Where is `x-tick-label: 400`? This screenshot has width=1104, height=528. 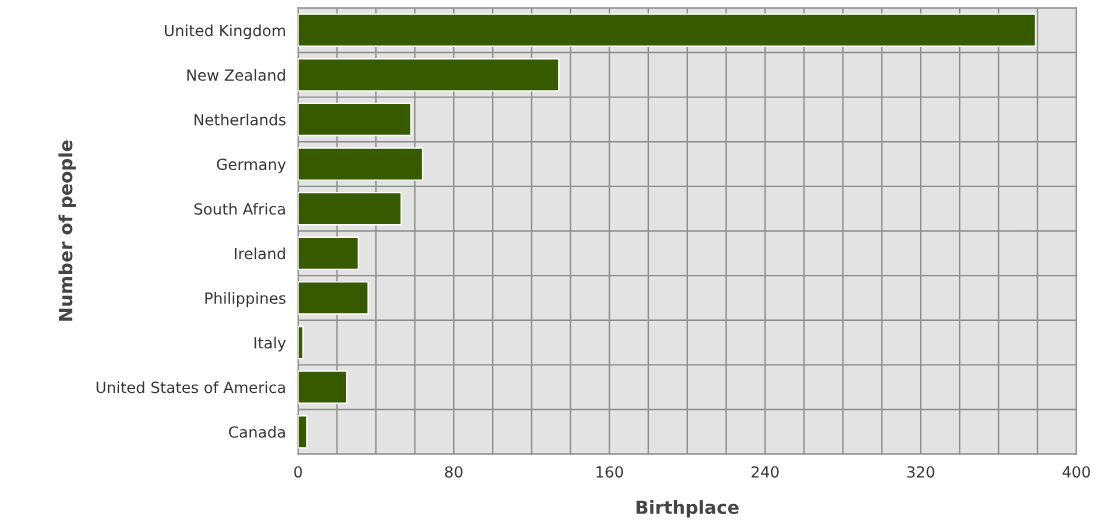
x-tick-label: 400 is located at coordinates (1076, 472).